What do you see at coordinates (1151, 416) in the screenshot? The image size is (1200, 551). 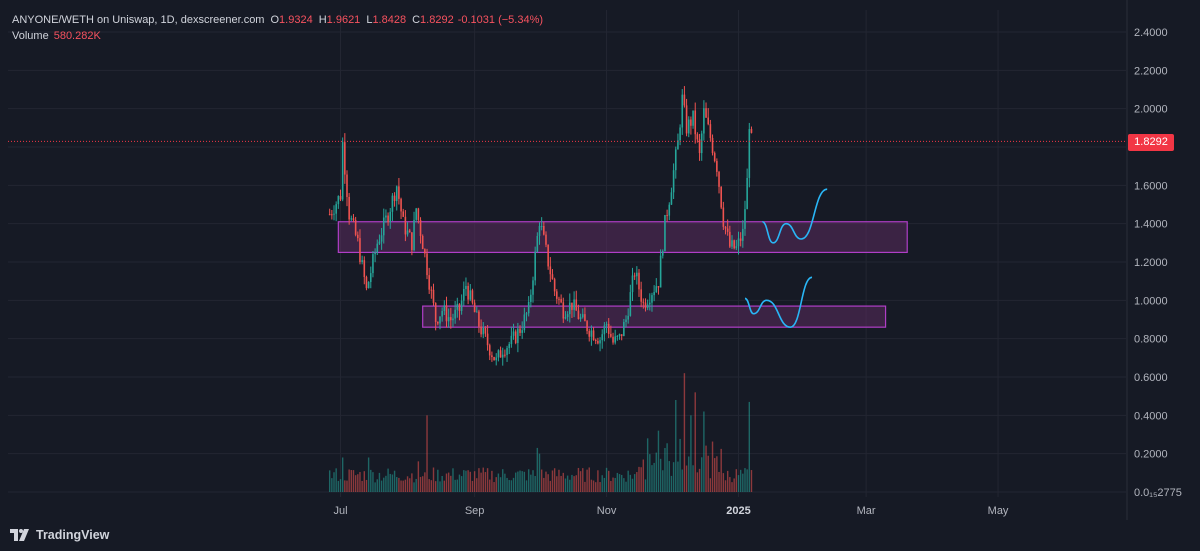 I see `y-tick-label: 0.4000` at bounding box center [1151, 416].